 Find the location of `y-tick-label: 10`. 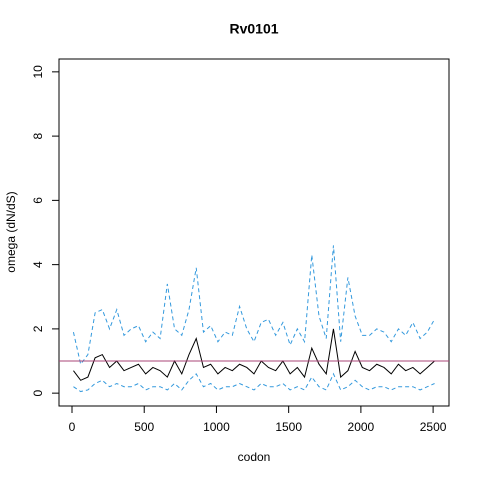

y-tick-label: 10 is located at coordinates (38, 72).